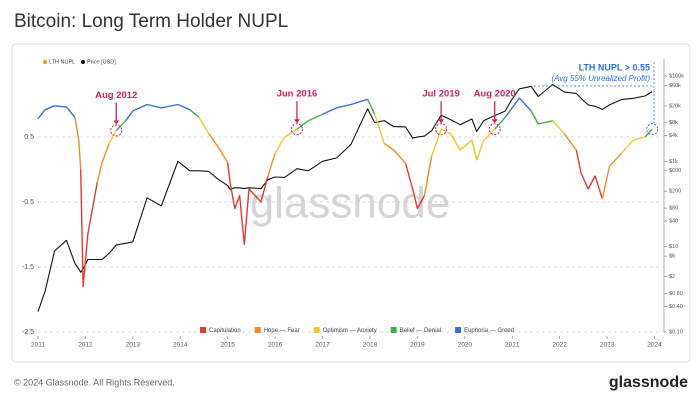 The height and width of the screenshot is (404, 700). Describe the element at coordinates (512, 345) in the screenshot. I see `x-tick-label: 2021` at that location.